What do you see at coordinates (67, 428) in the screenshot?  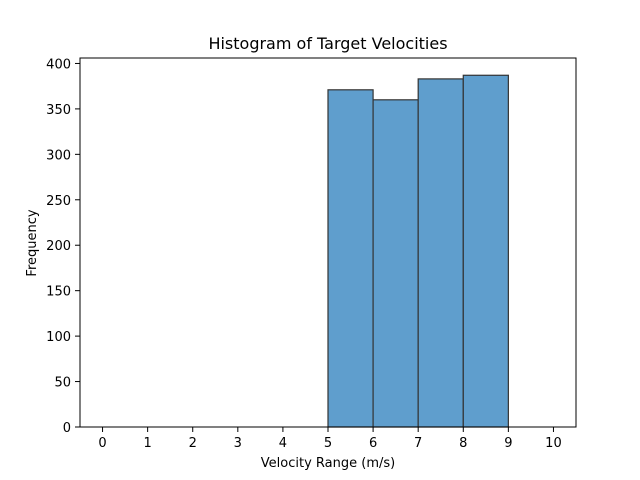 I see `y-tick-label-0: 0` at bounding box center [67, 428].